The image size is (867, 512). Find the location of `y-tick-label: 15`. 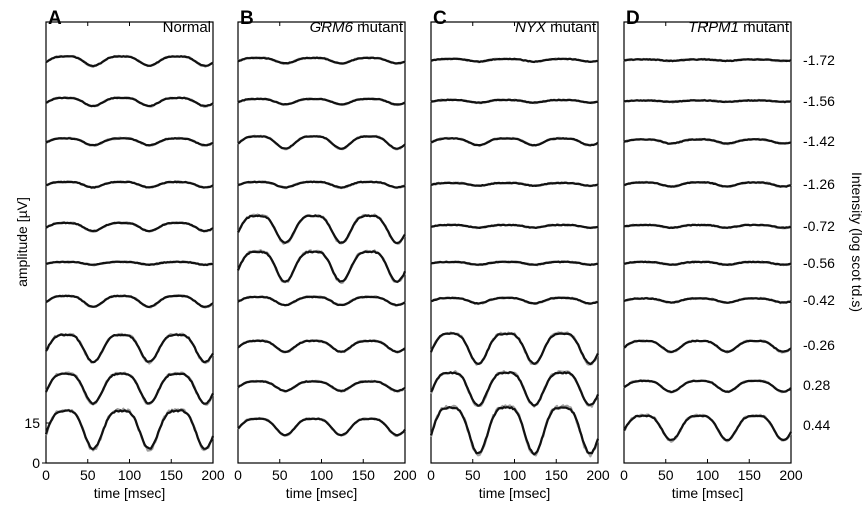

y-tick-label: 15 is located at coordinates (32, 423).